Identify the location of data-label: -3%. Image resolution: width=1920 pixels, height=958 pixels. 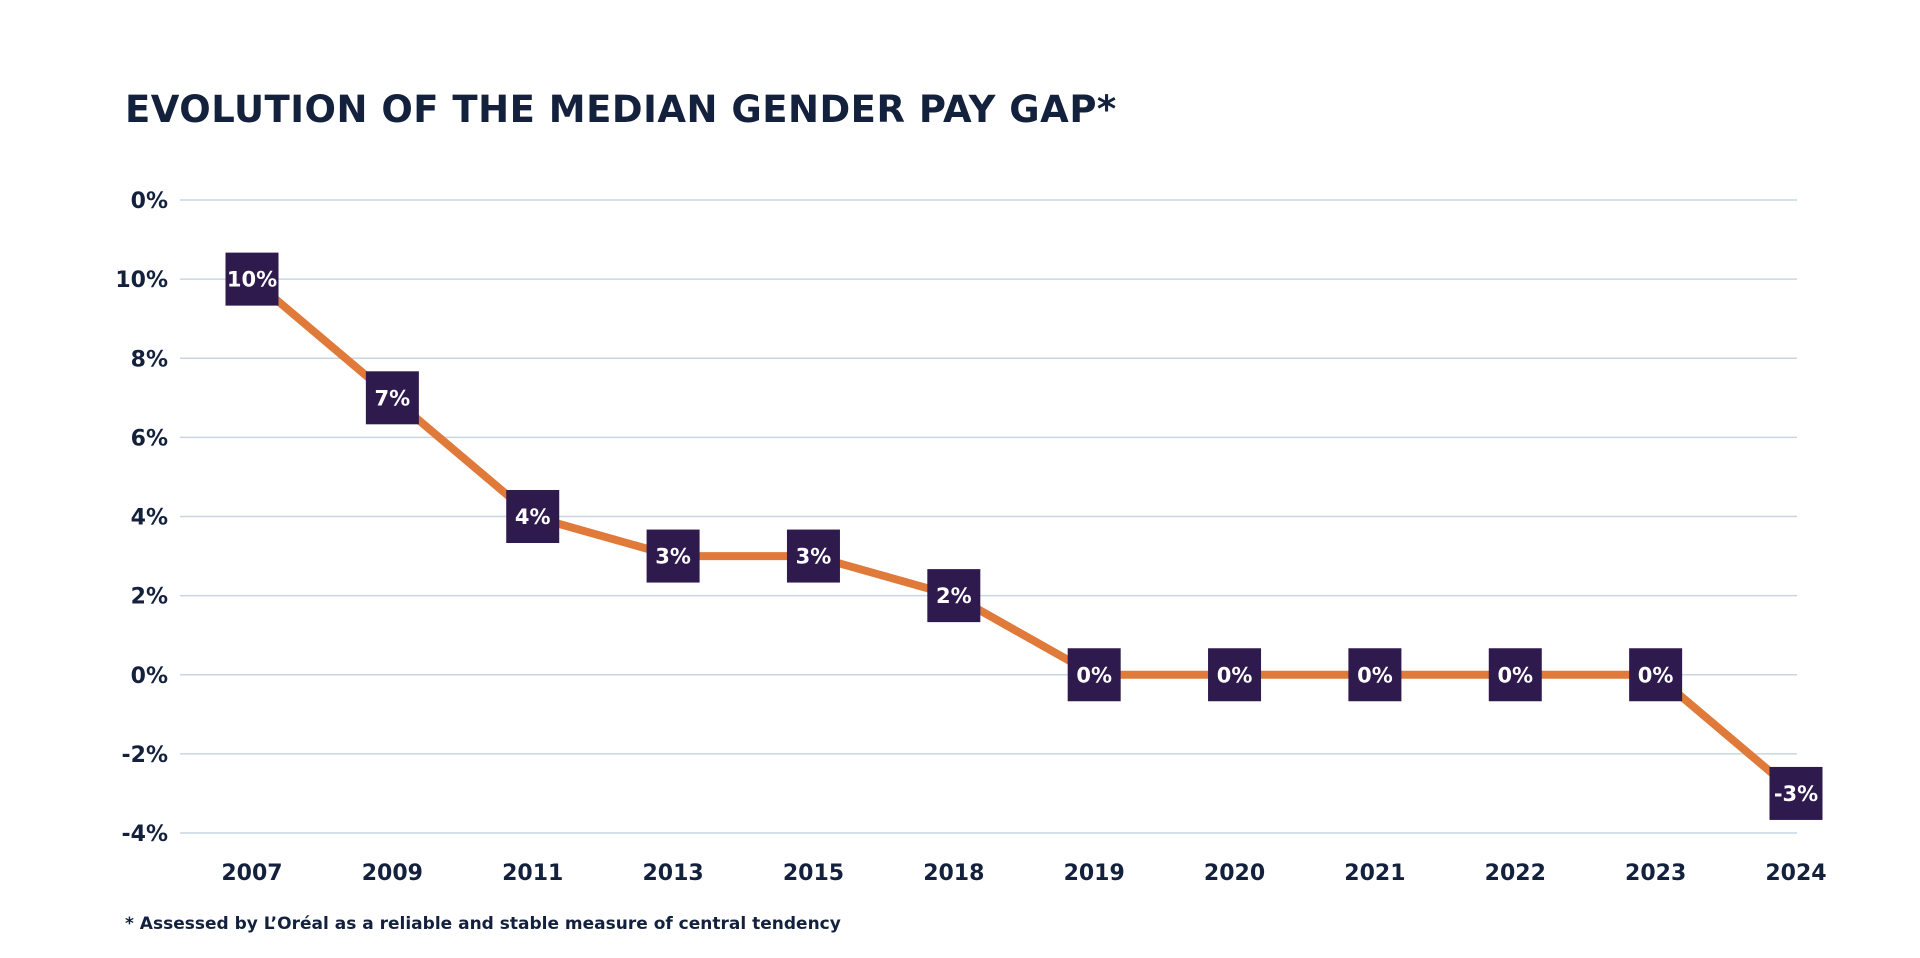
(1796, 794).